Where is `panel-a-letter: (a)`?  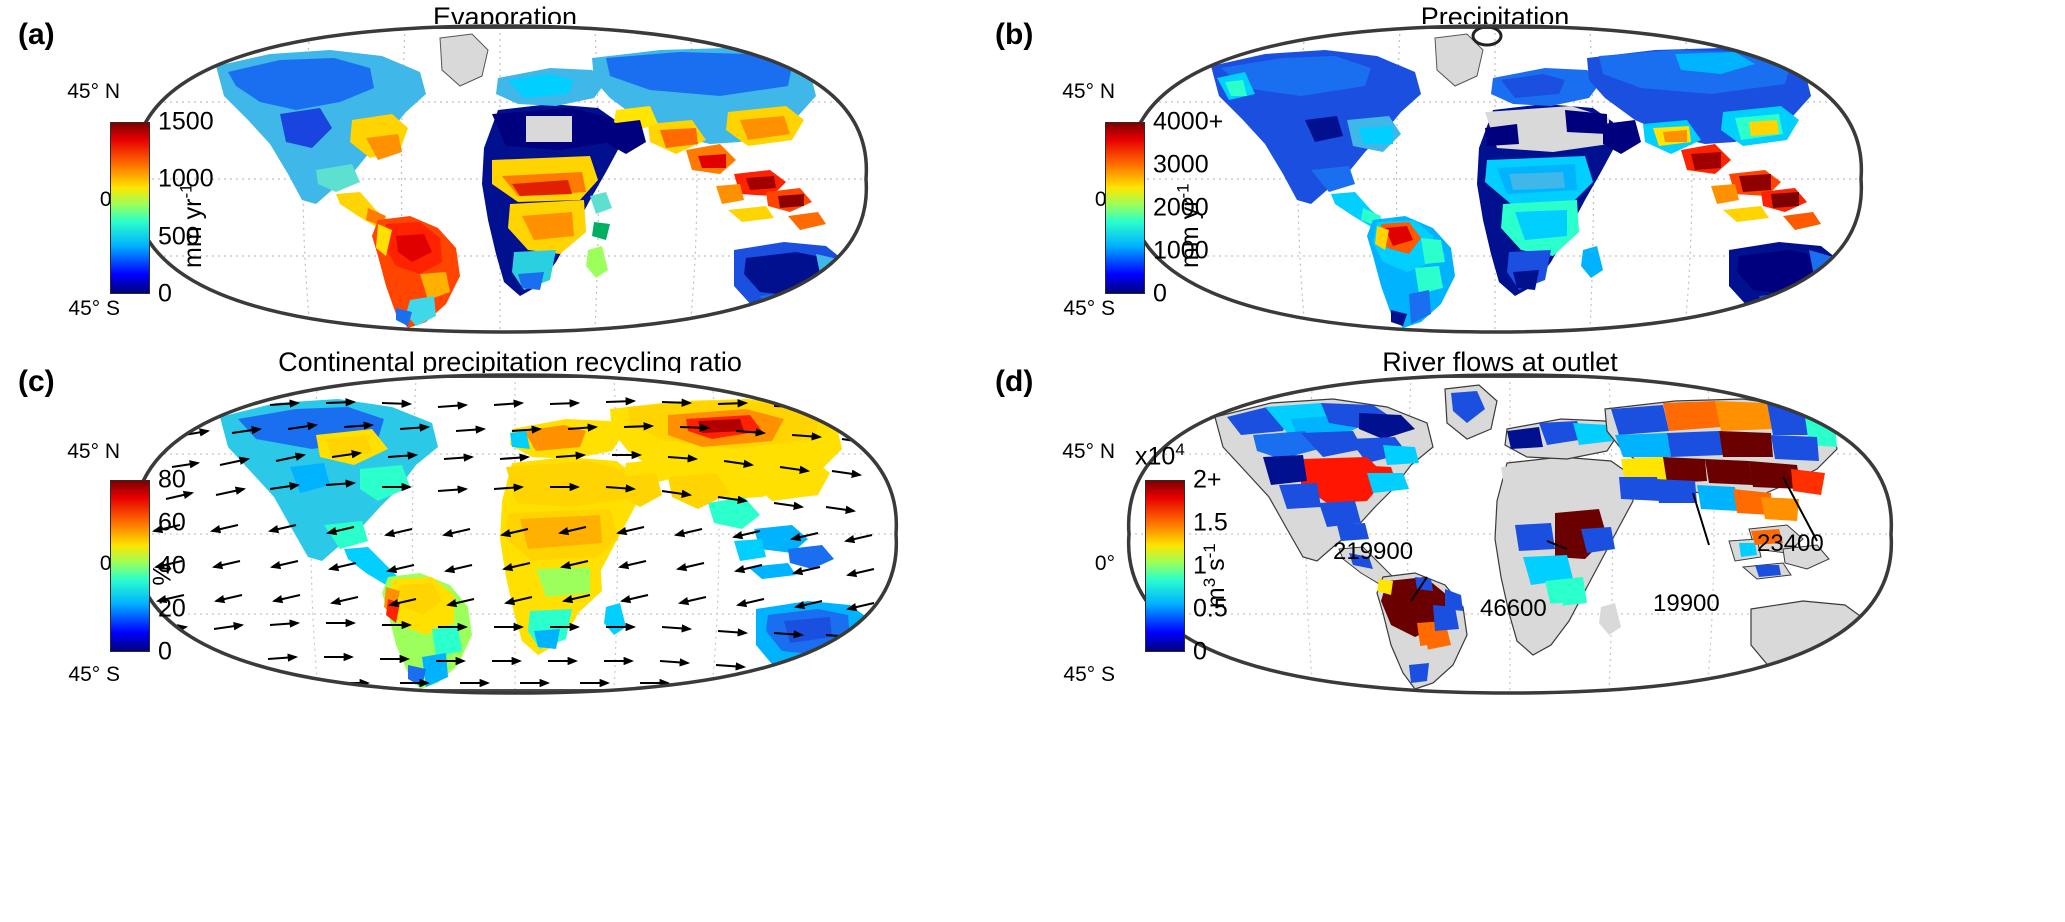 panel-a-letter: (a) is located at coordinates (36, 34).